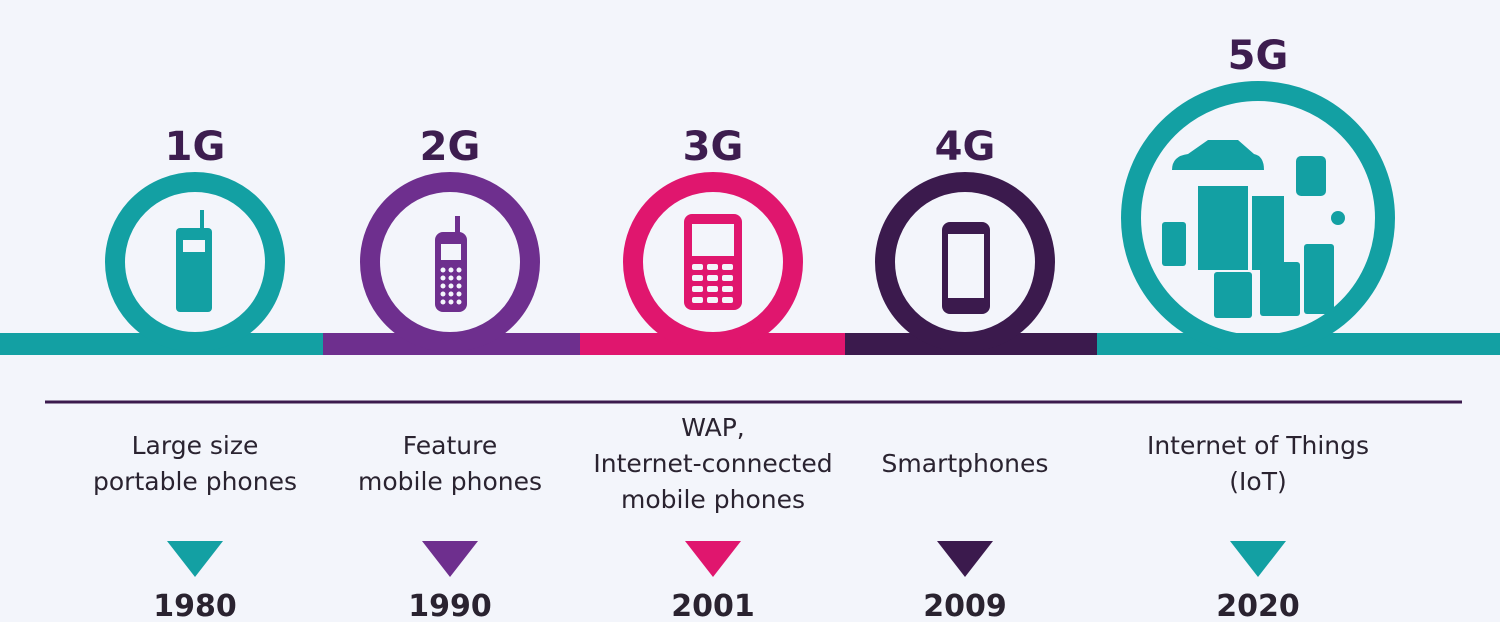  What do you see at coordinates (195, 147) in the screenshot?
I see `generation-label: 1G` at bounding box center [195, 147].